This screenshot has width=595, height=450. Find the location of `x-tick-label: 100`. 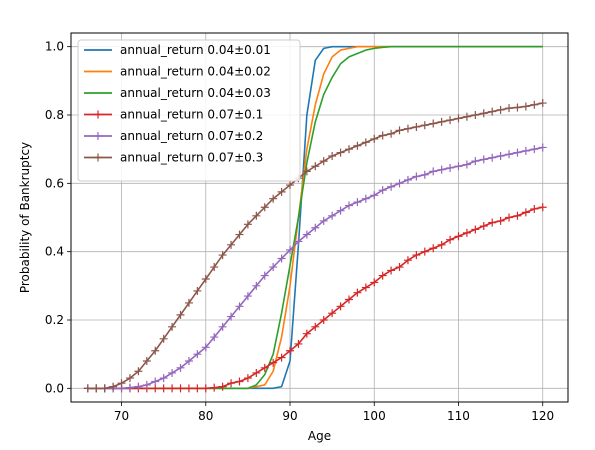

x-tick-label: 100 is located at coordinates (374, 416).